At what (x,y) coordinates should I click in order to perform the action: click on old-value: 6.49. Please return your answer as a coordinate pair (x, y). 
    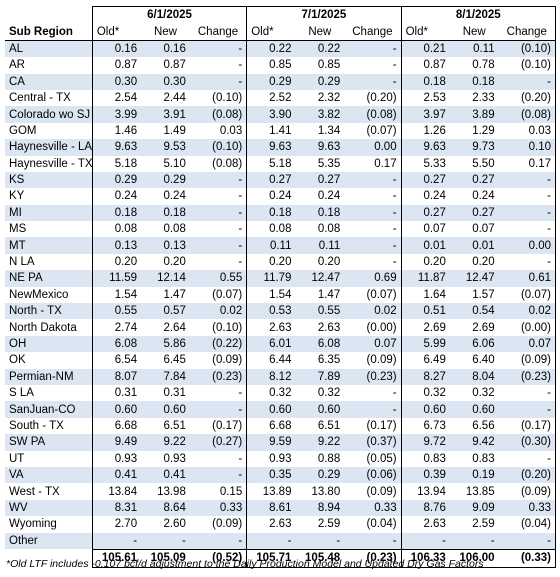
    Looking at the image, I should click on (425, 360).